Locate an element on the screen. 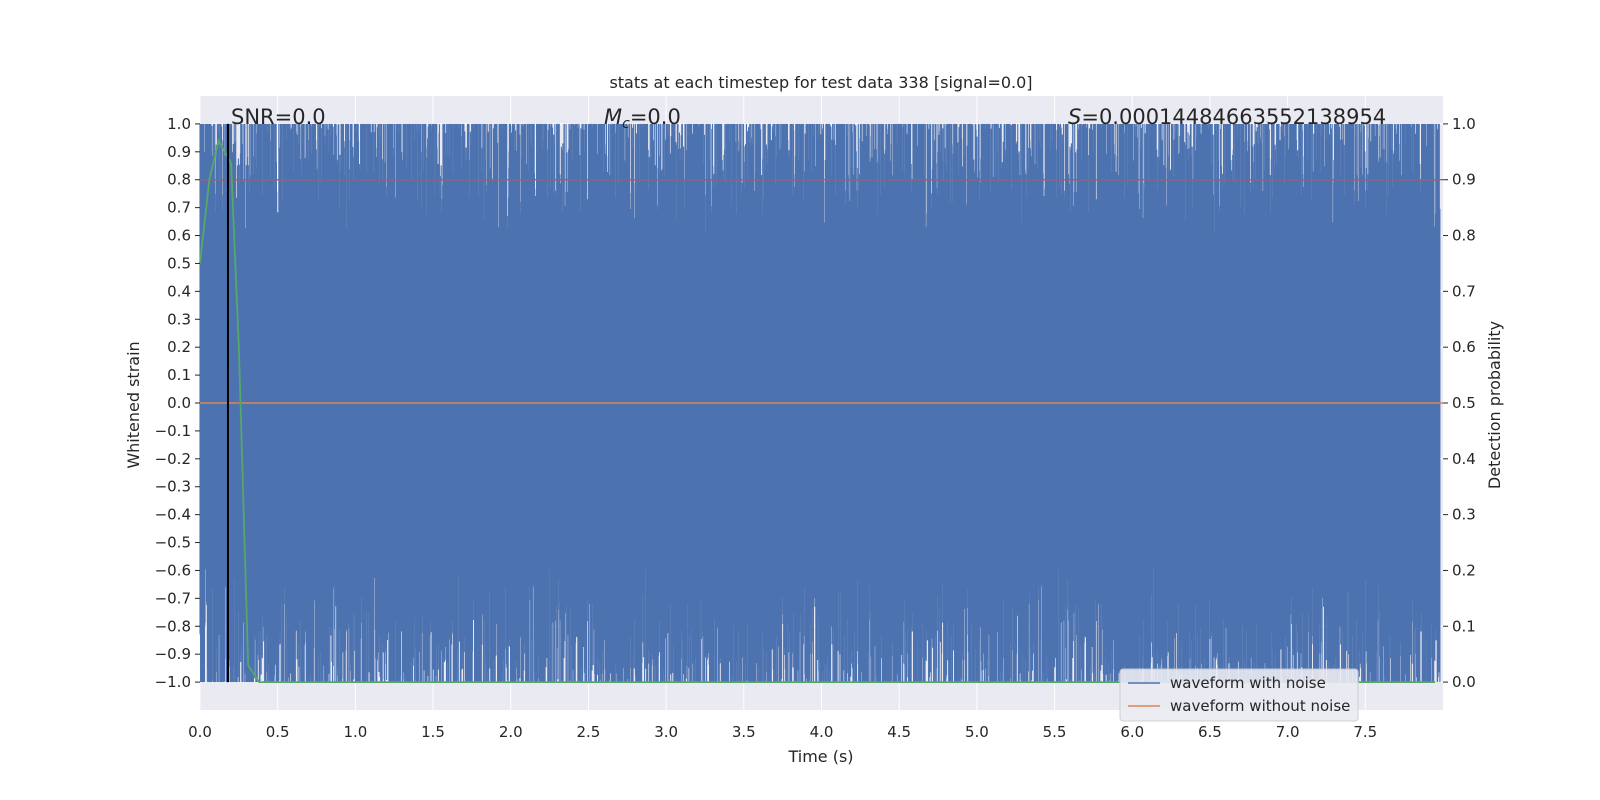 The width and height of the screenshot is (1600, 800). legend-label-noise: waveform with noise is located at coordinates (1248, 683).